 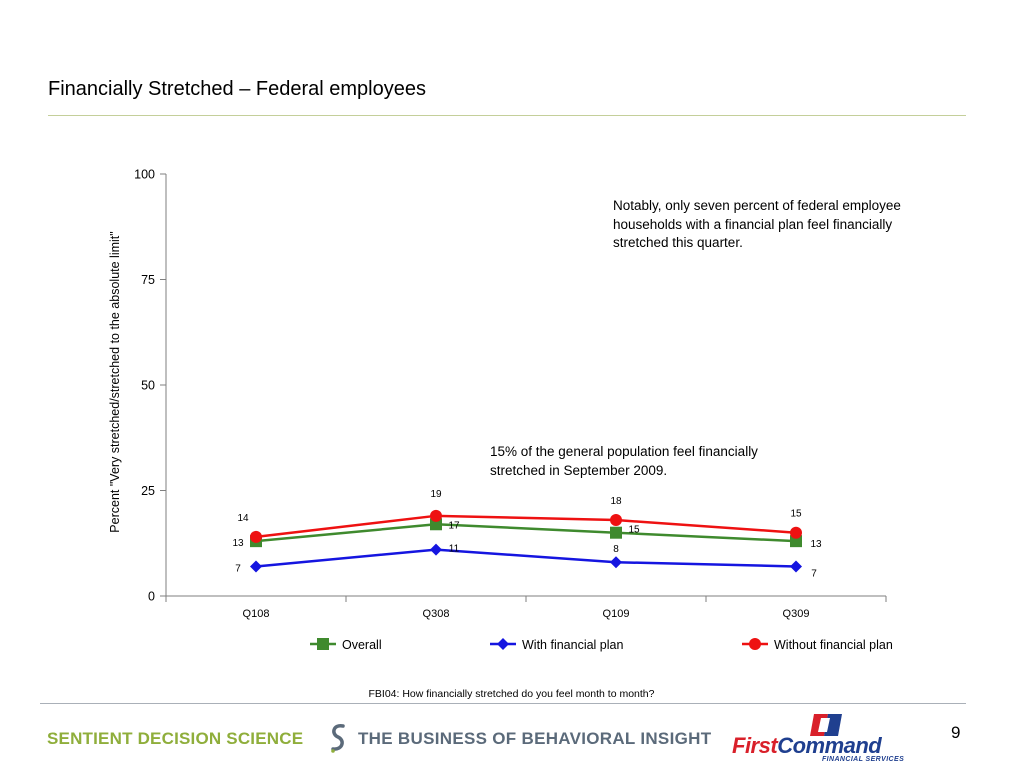 What do you see at coordinates (616, 501) in the screenshot?
I see `data-label: 18` at bounding box center [616, 501].